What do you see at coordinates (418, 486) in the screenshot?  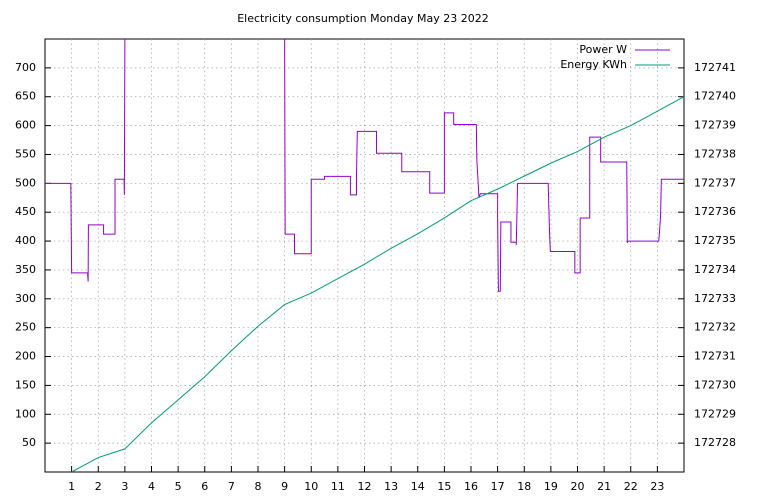 I see `x-tick-label: 14` at bounding box center [418, 486].